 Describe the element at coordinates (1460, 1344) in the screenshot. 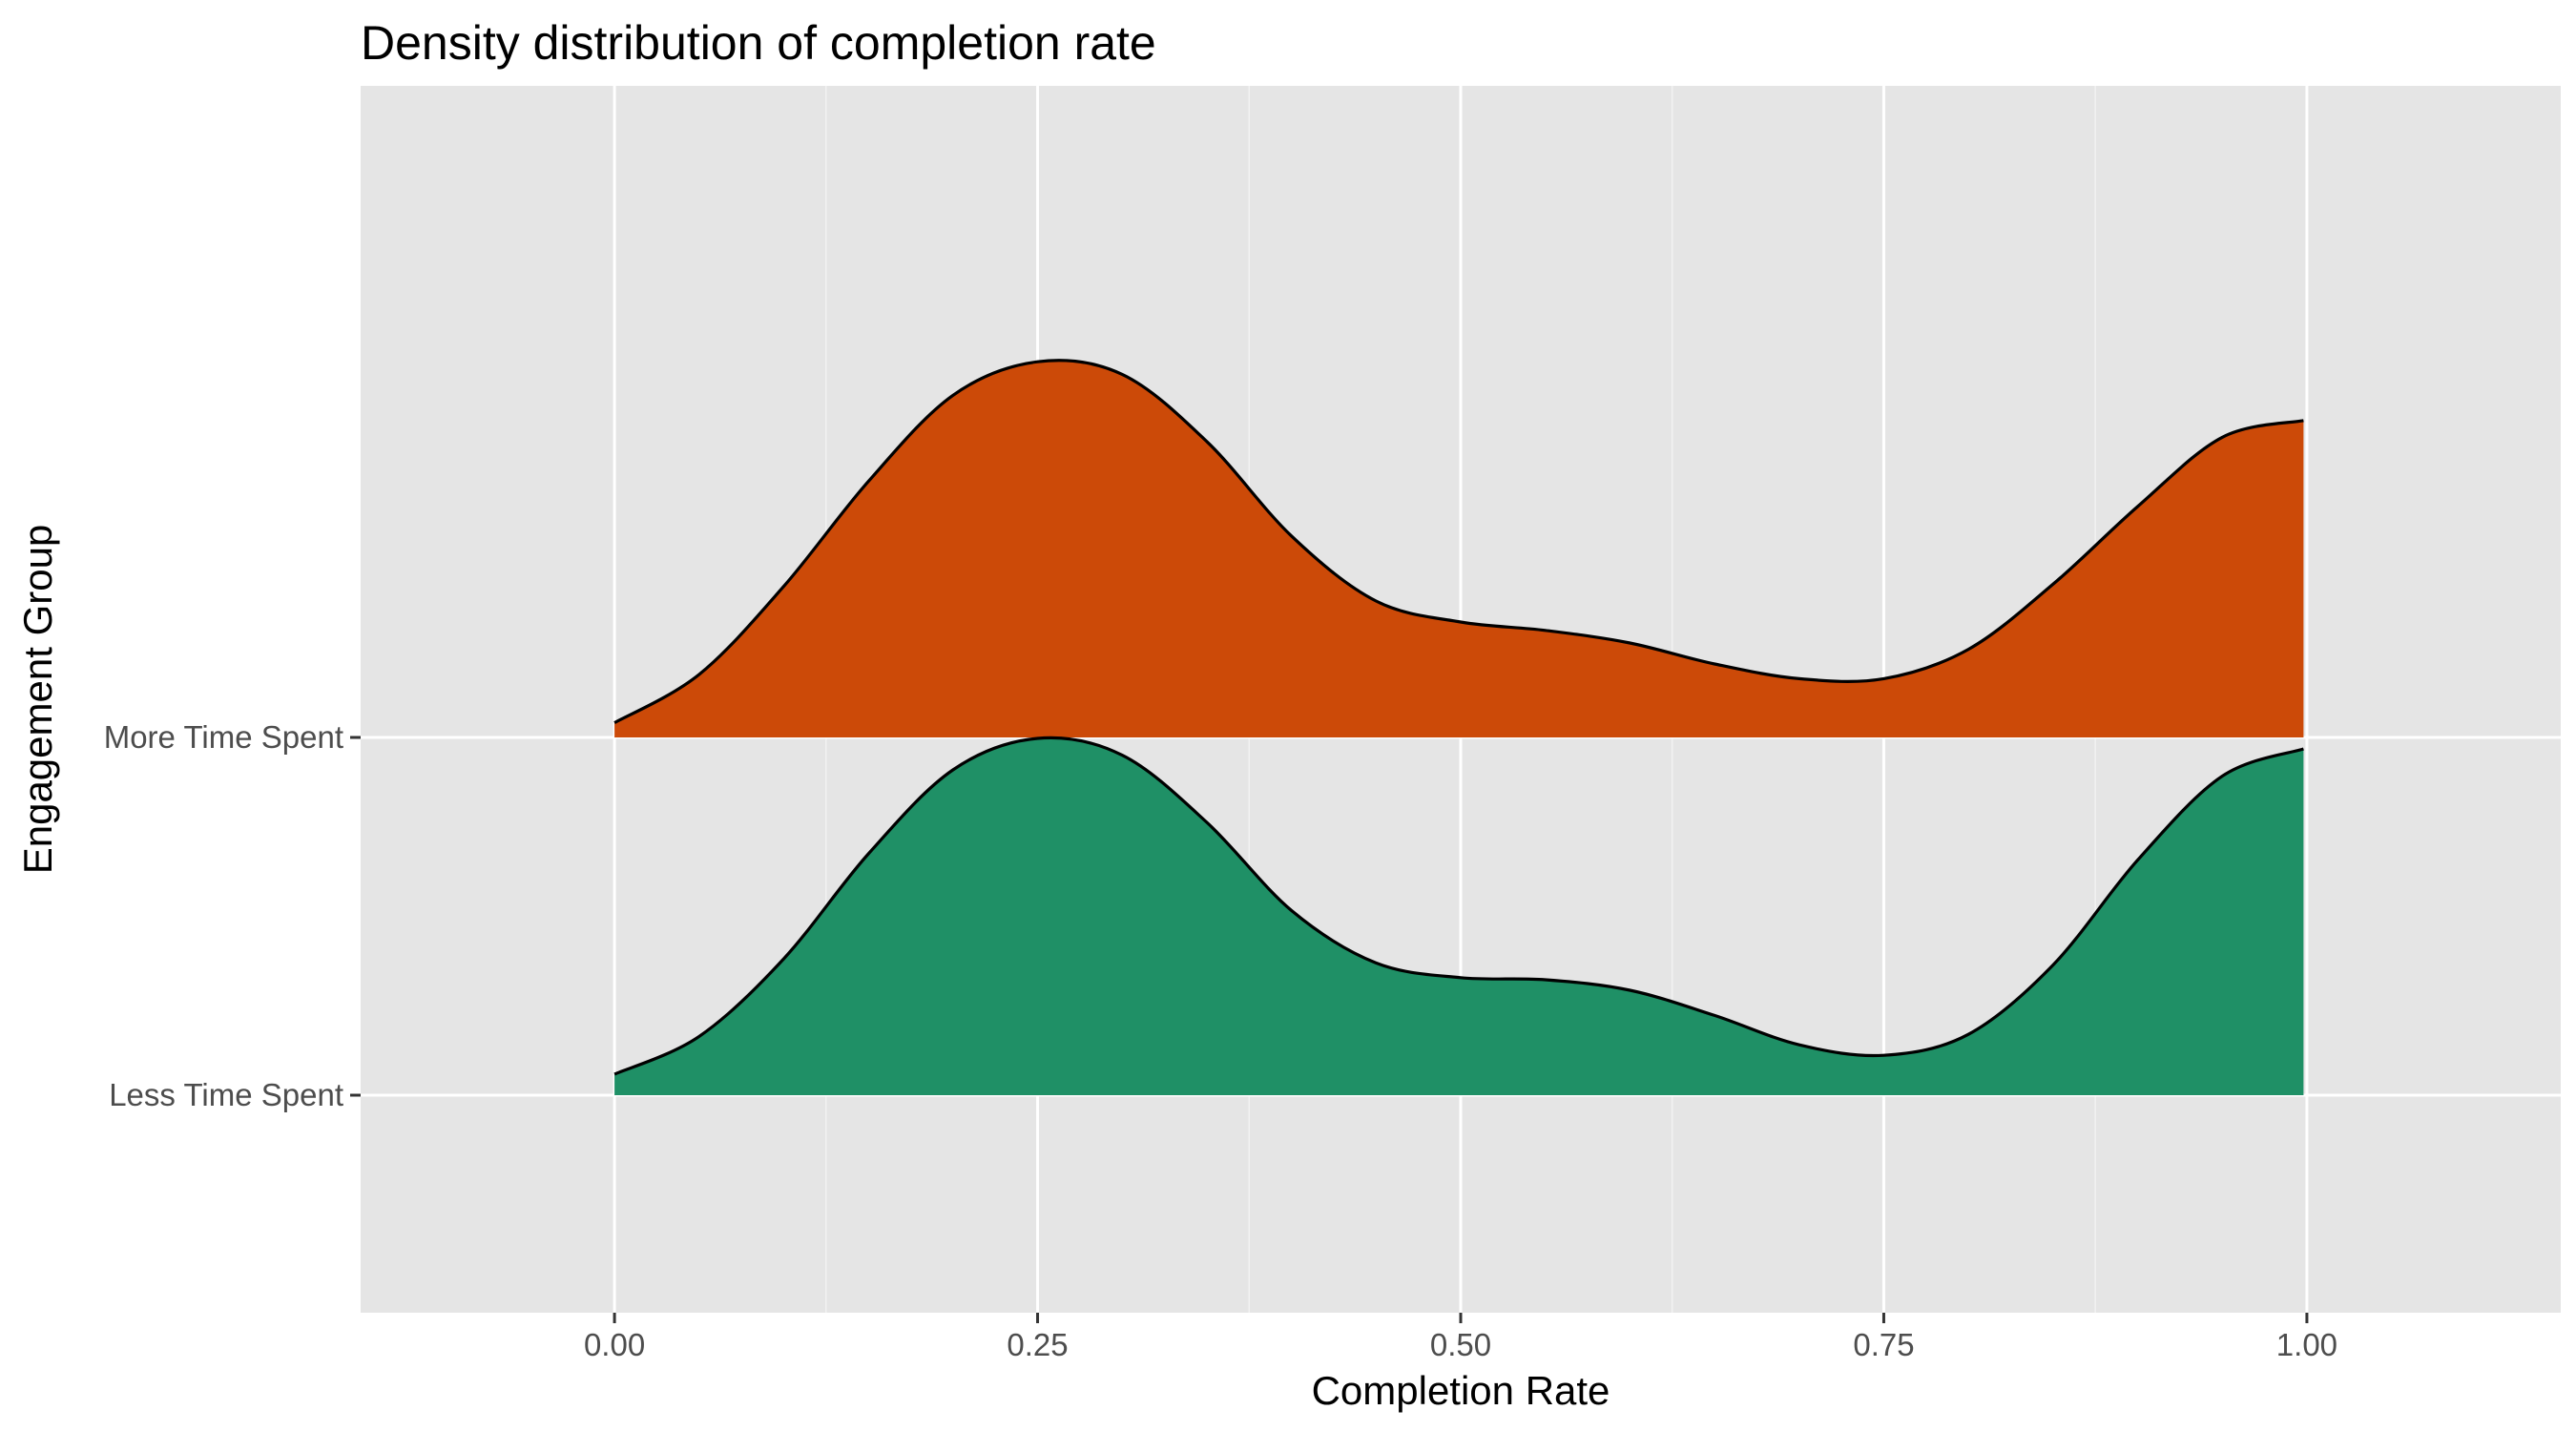

I see `x-tick-label: 0.50` at that location.